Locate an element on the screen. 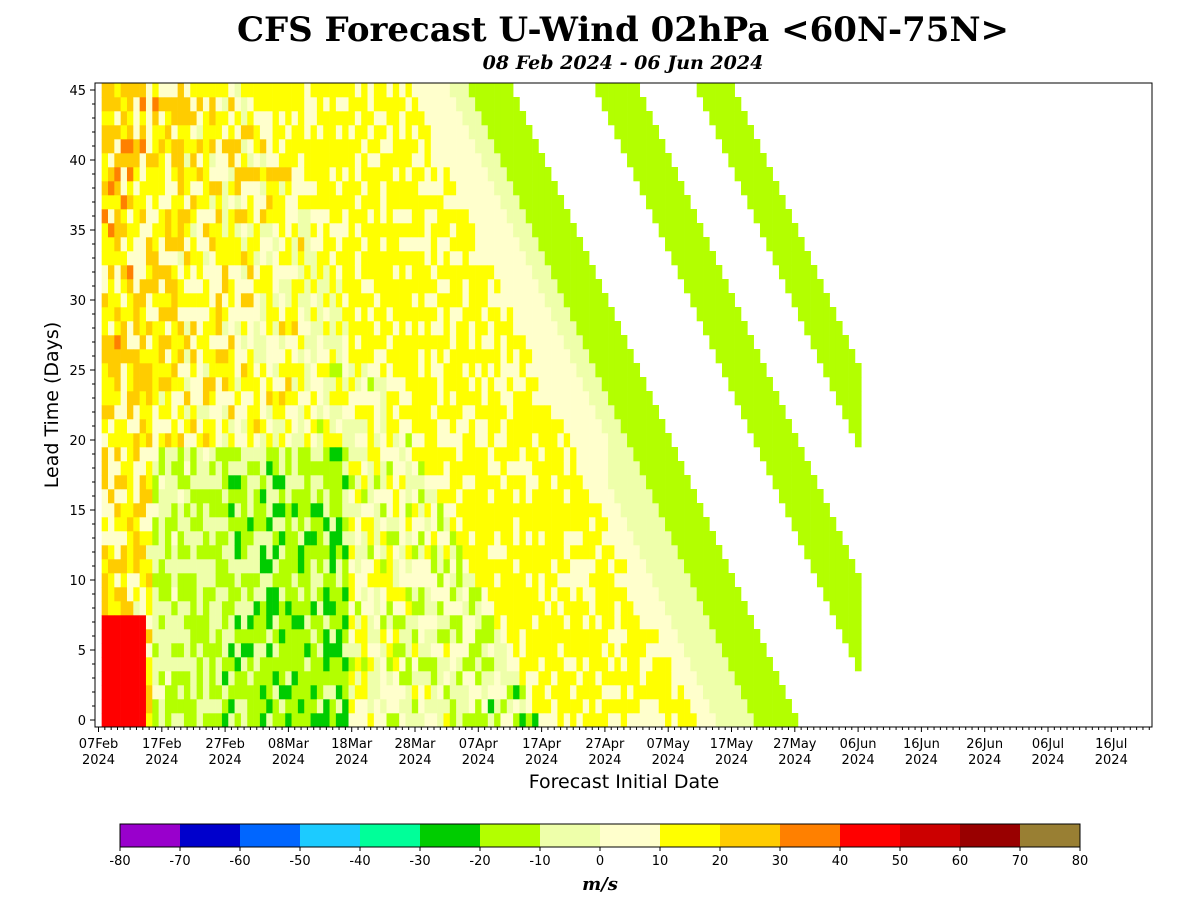  colorbar-segment is located at coordinates (810, 835).